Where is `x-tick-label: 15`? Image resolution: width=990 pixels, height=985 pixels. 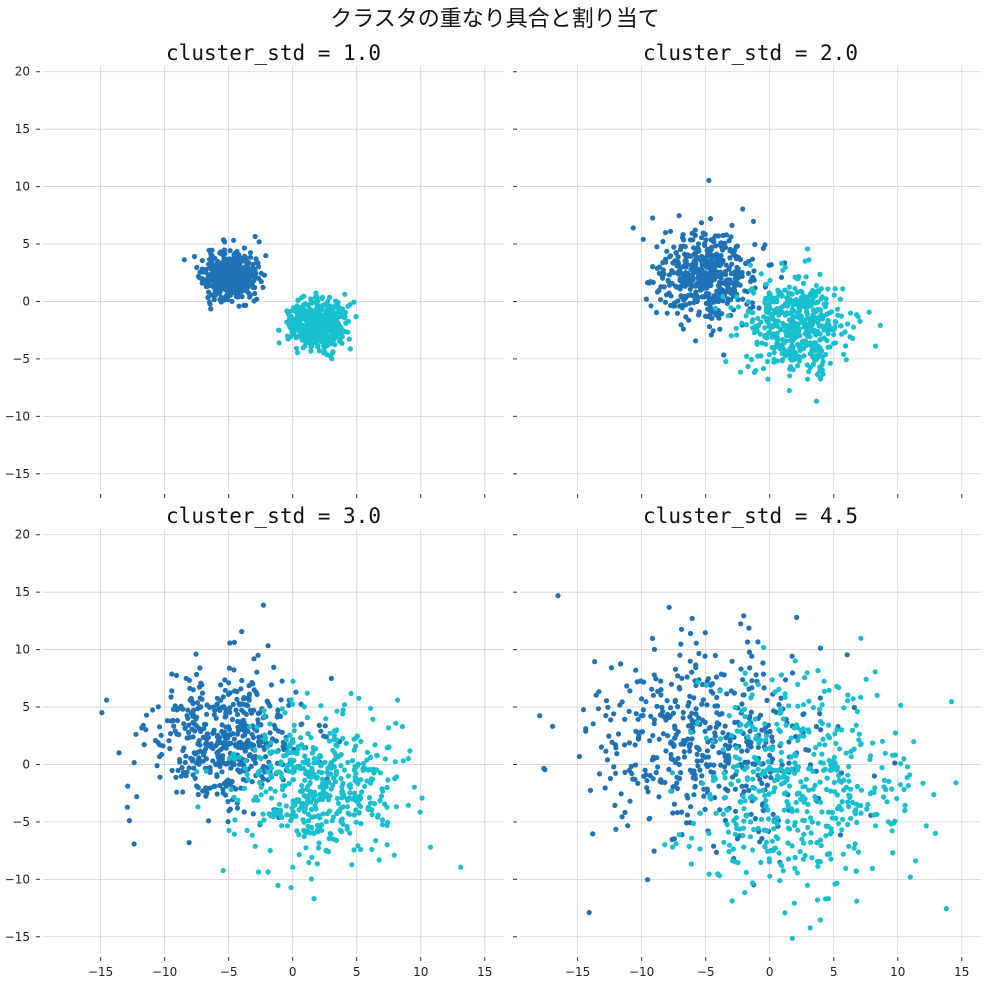 x-tick-label: 15 is located at coordinates (961, 972).